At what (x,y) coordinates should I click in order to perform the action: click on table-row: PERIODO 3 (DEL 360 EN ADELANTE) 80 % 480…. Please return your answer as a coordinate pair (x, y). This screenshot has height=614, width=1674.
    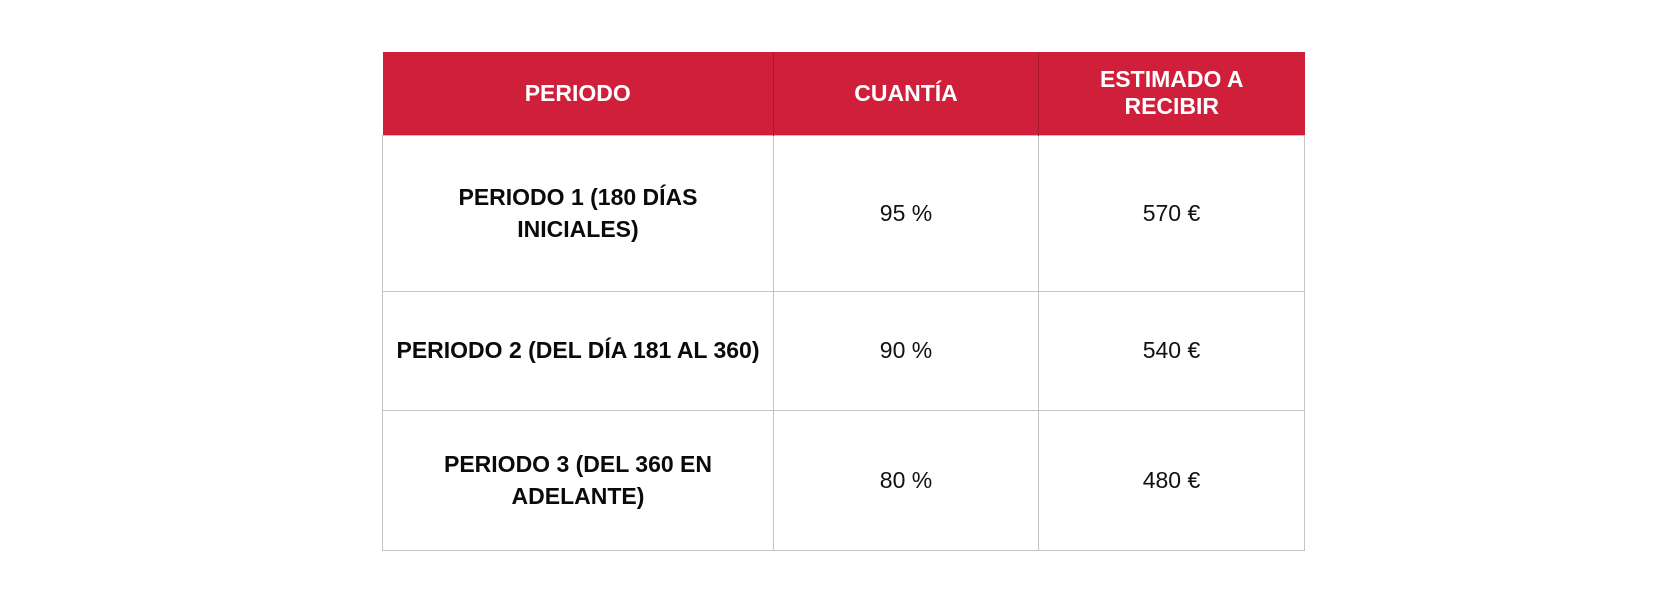
    Looking at the image, I should click on (843, 480).